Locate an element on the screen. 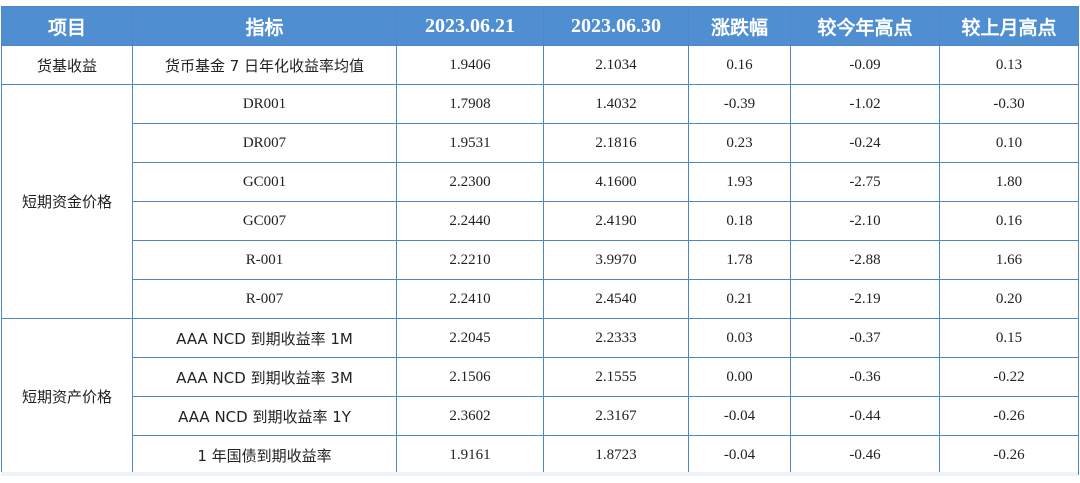 The image size is (1080, 483). header-item: 项目 is located at coordinates (67, 26).